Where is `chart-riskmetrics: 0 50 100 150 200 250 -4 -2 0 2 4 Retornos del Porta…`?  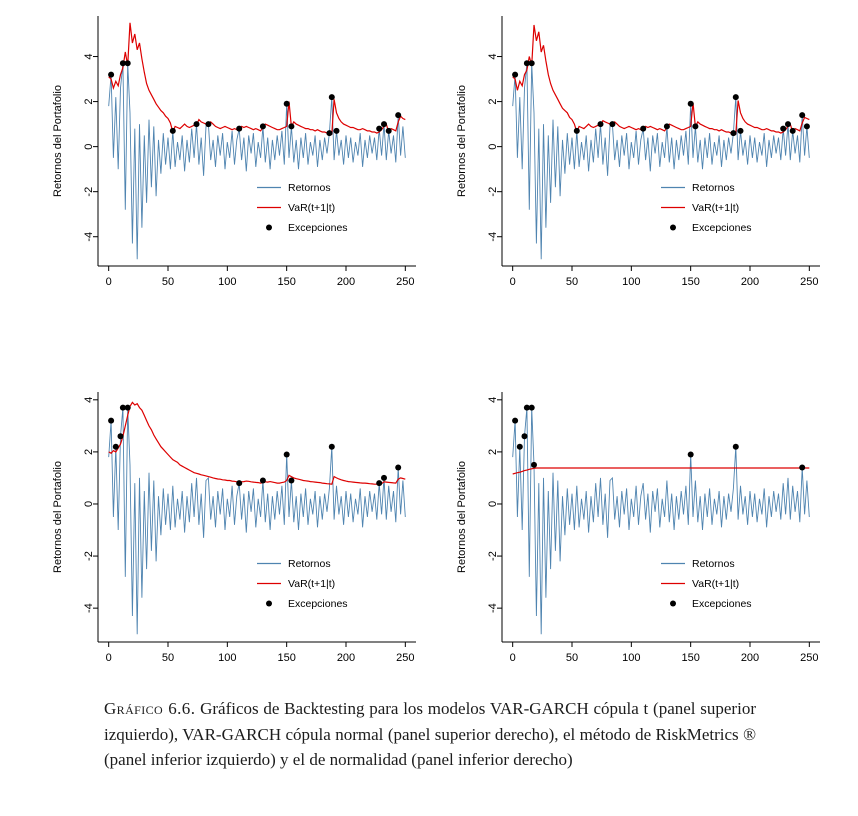 chart-riskmetrics: 0 50 100 150 200 250 -4 -2 0 2 4 Retornos del Porta… is located at coordinates (234, 528).